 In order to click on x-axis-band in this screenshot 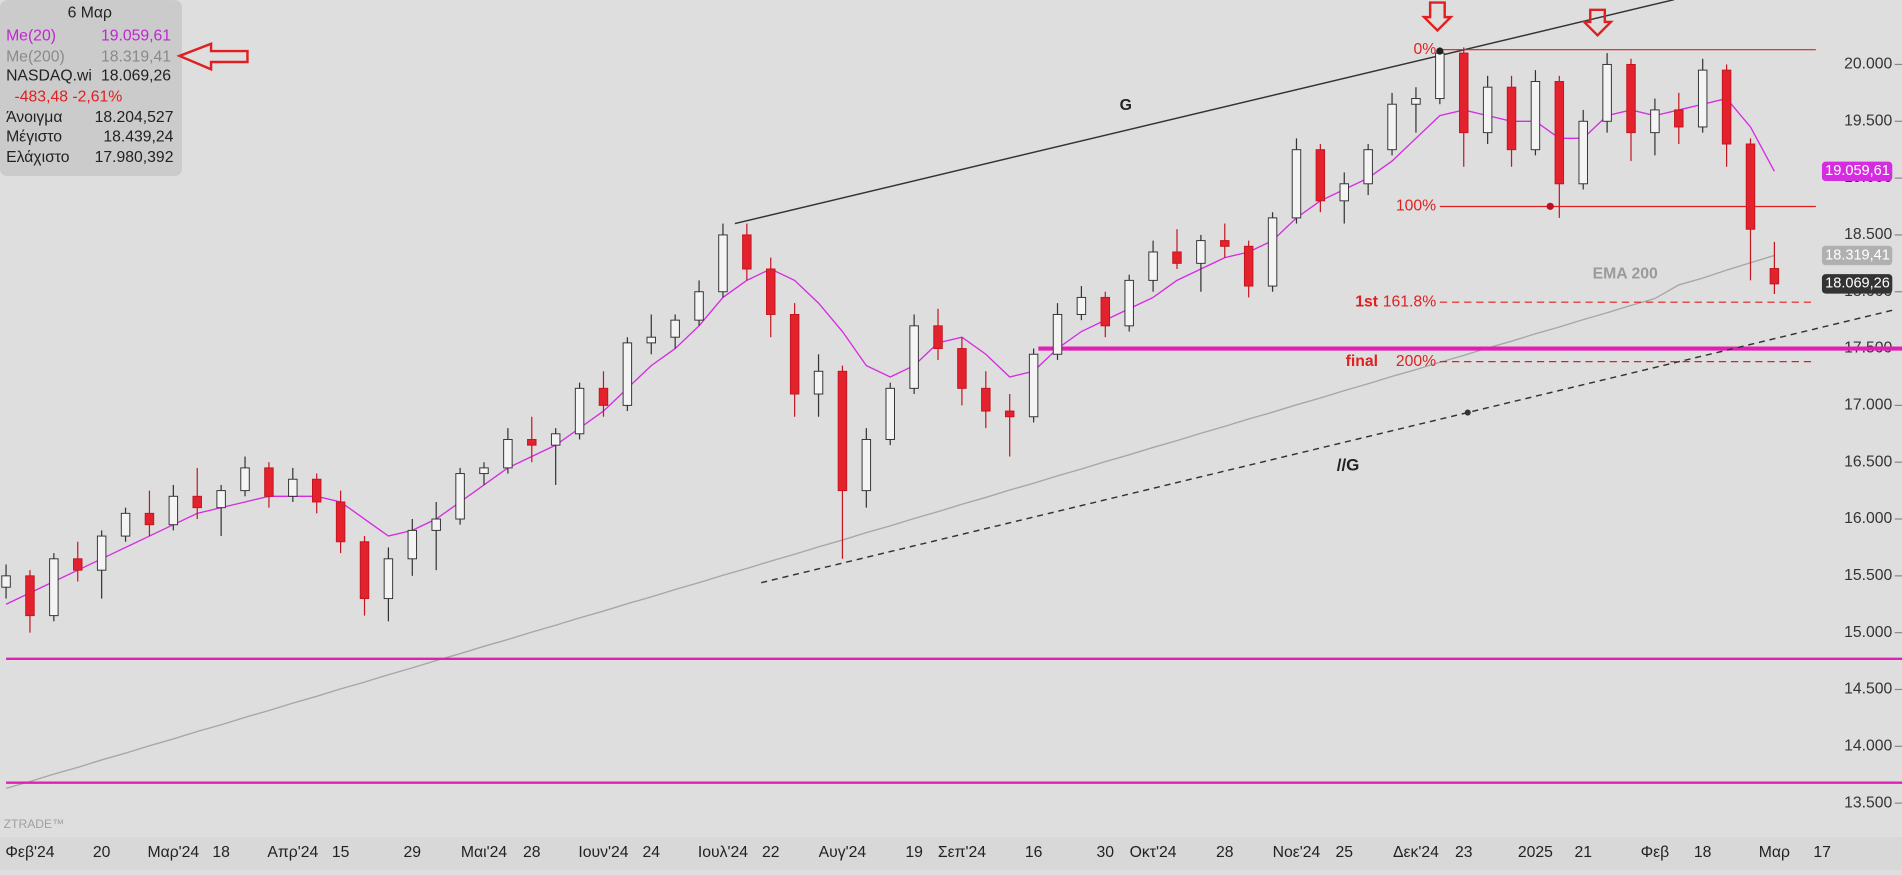, I will do `click(951, 853)`.